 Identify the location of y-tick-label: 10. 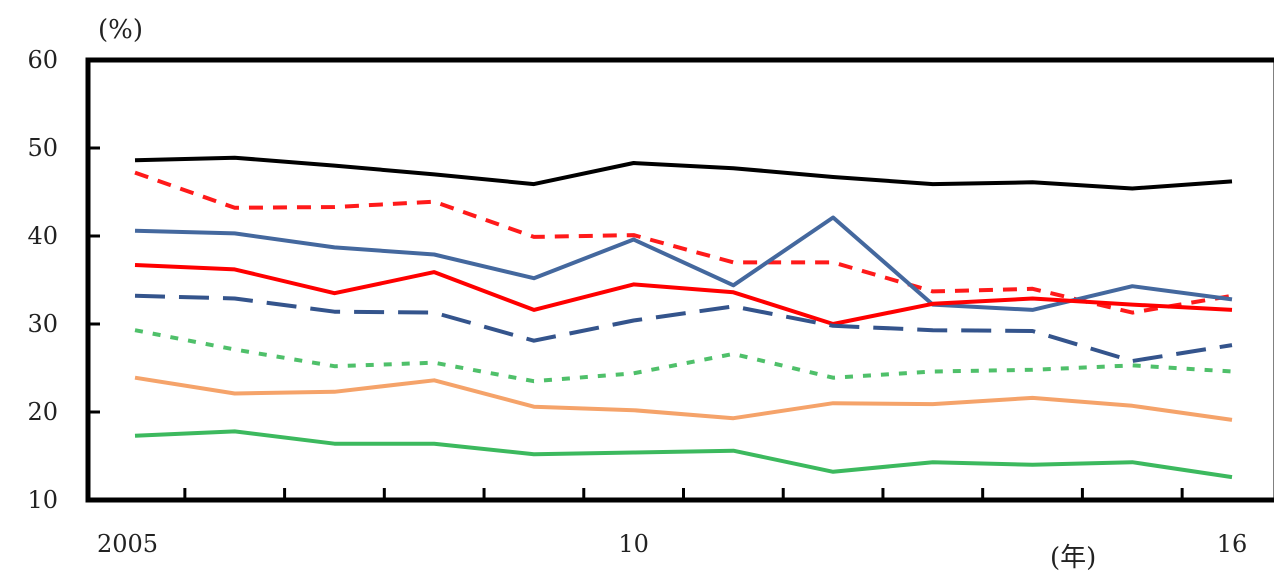
(42, 500).